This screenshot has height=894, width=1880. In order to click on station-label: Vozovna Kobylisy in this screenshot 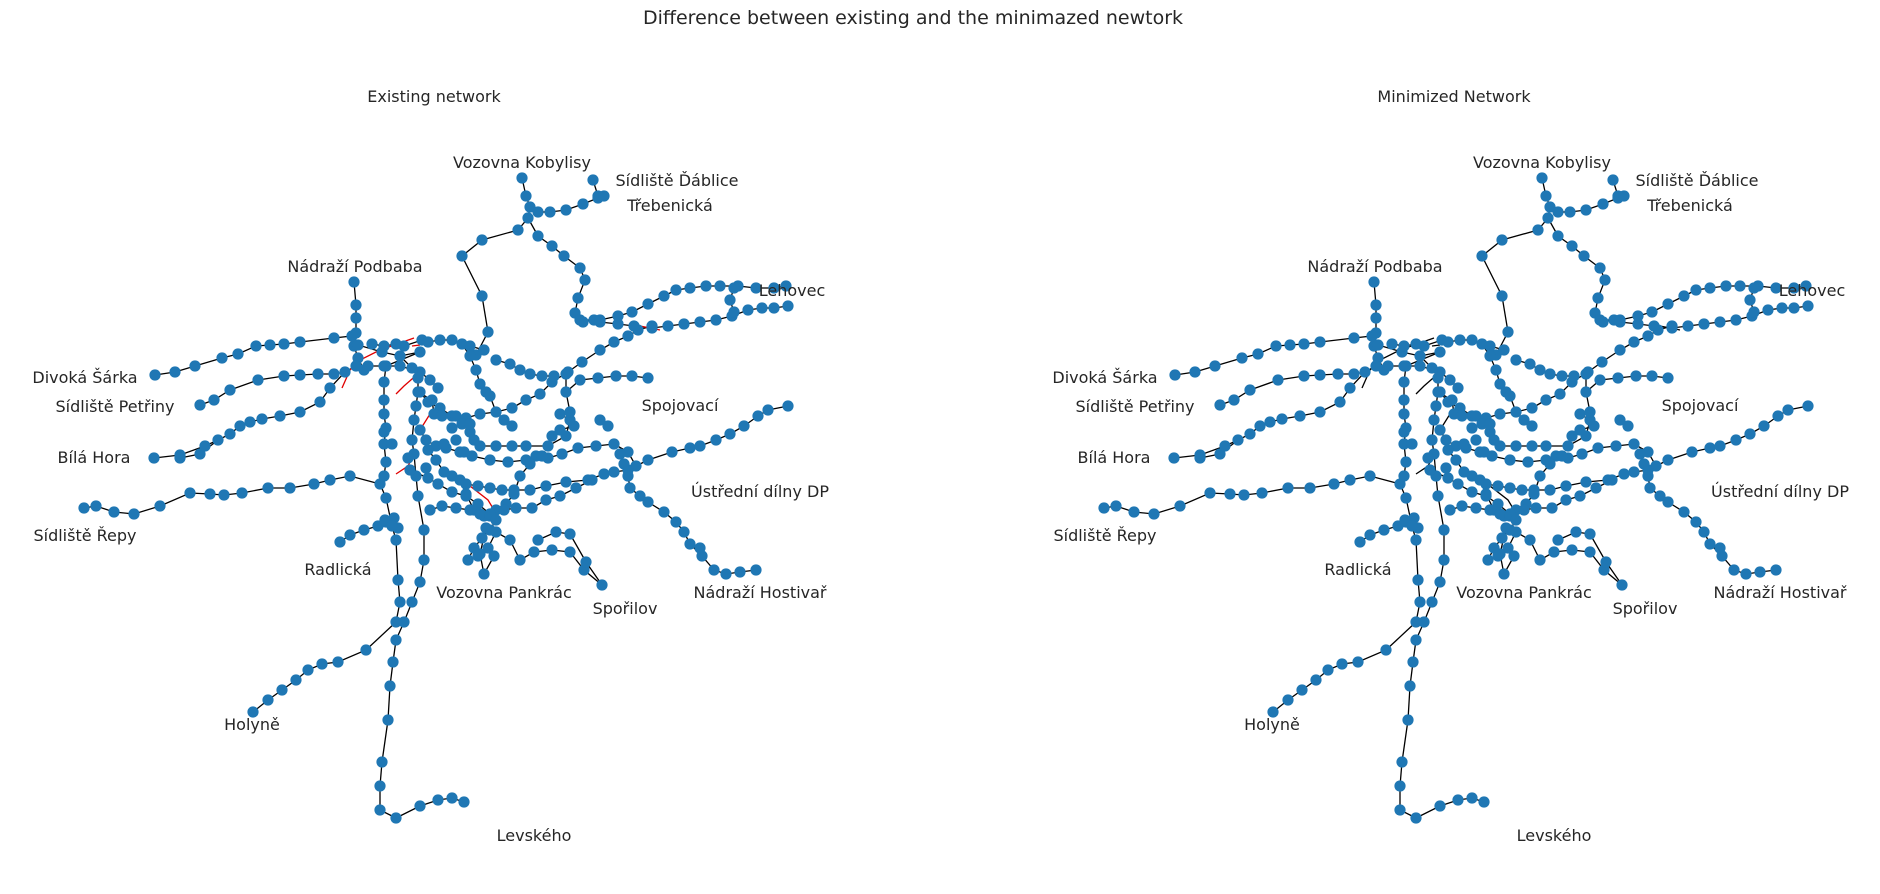, I will do `click(1542, 162)`.